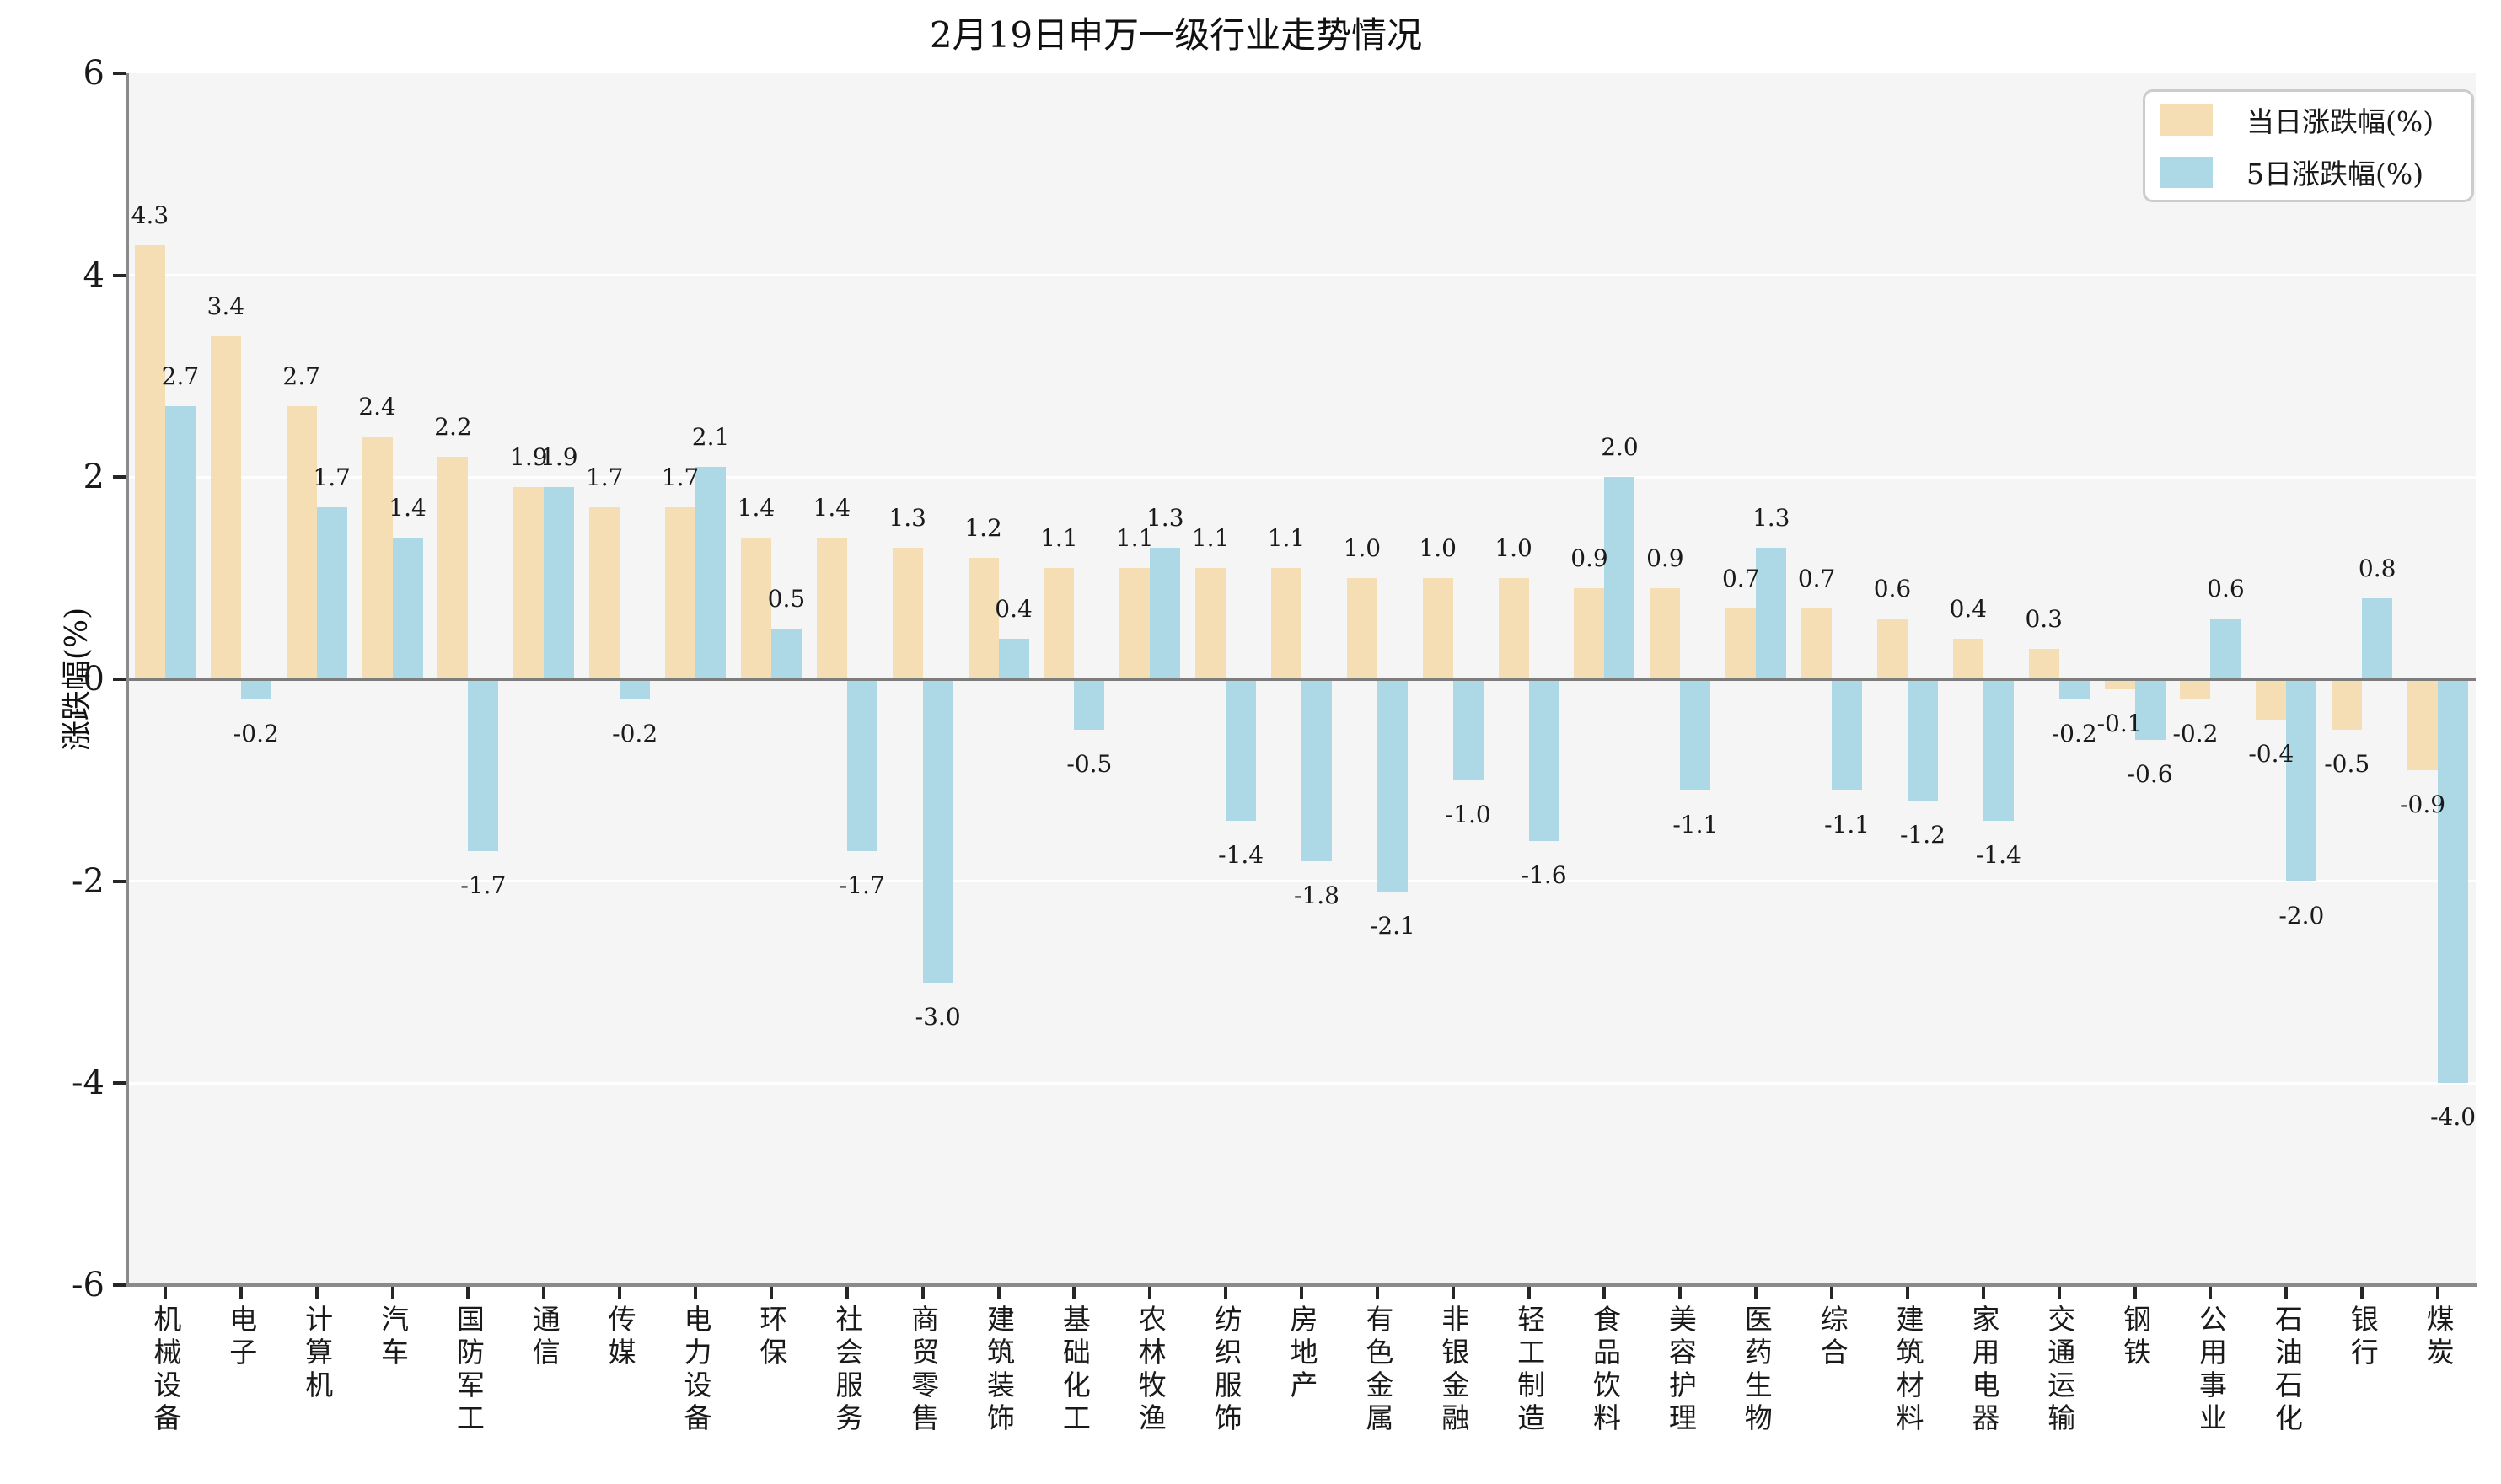 The height and width of the screenshot is (1484, 2501). What do you see at coordinates (1771, 518) in the screenshot?
I see `bar-value-label: 1.3` at bounding box center [1771, 518].